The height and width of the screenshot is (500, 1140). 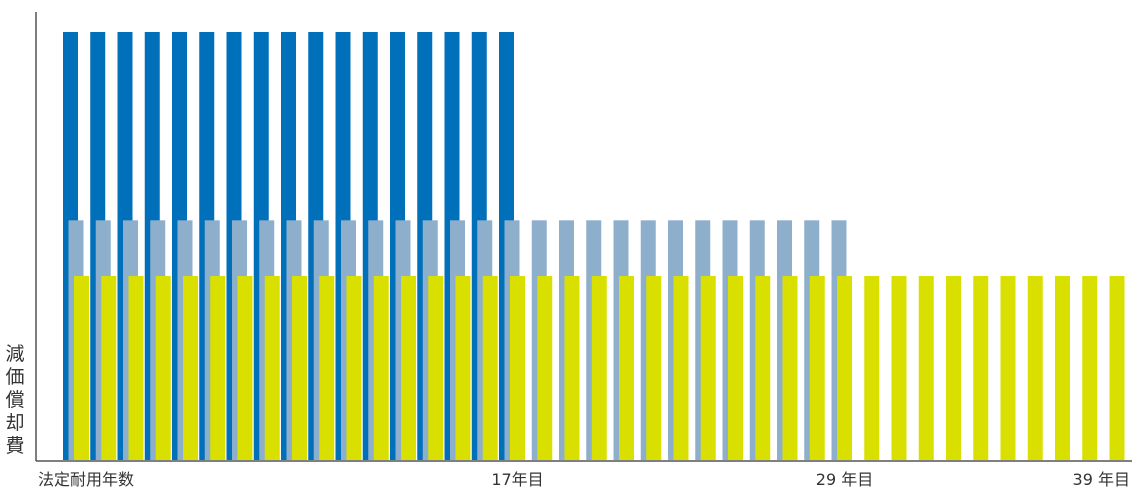 What do you see at coordinates (844, 479) in the screenshot?
I see `x-tick-label-3: 29 年目` at bounding box center [844, 479].